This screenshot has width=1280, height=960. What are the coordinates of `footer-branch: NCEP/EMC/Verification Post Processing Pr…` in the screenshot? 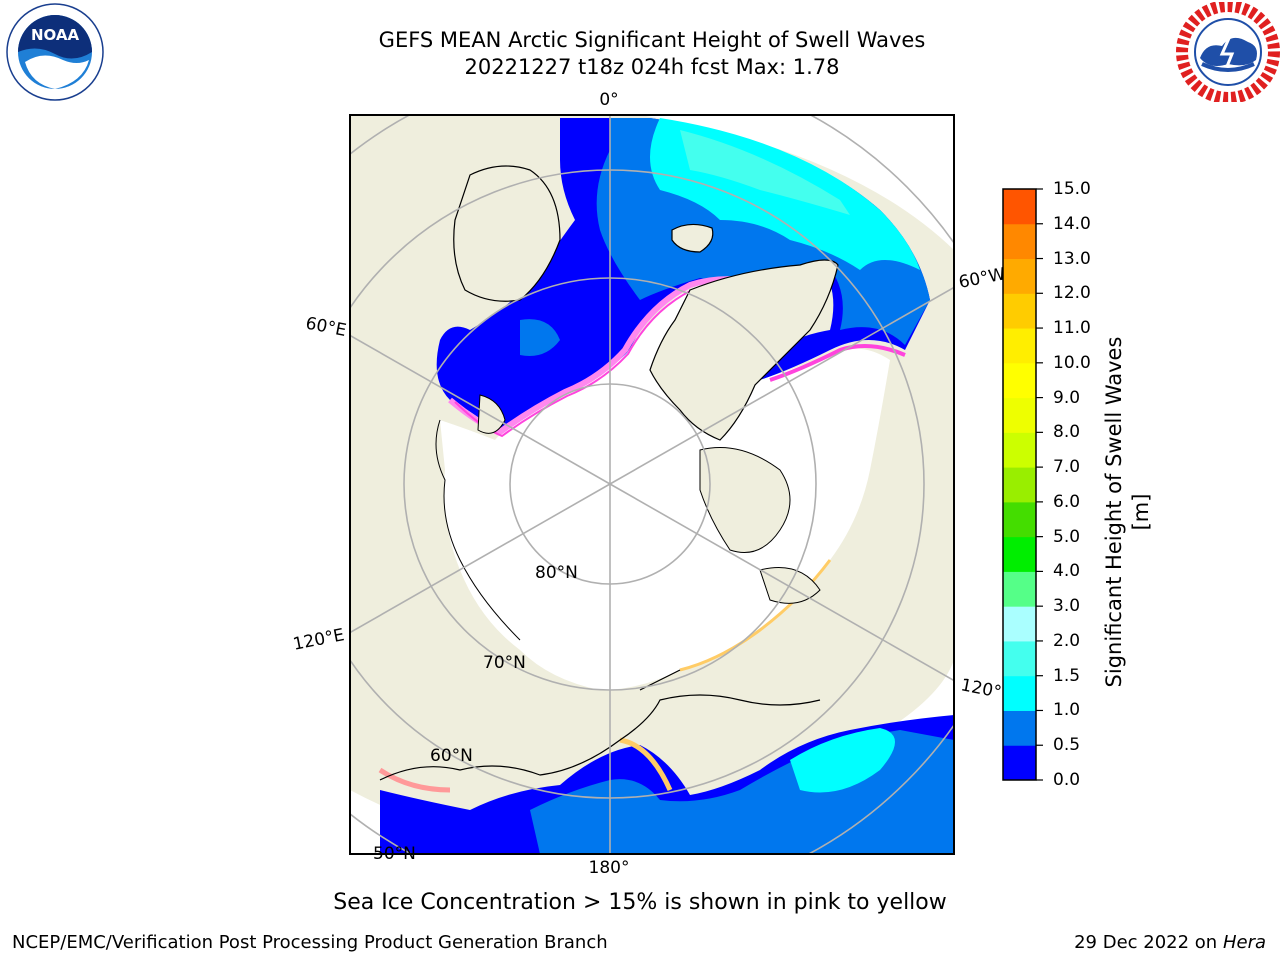 It's located at (310, 942).